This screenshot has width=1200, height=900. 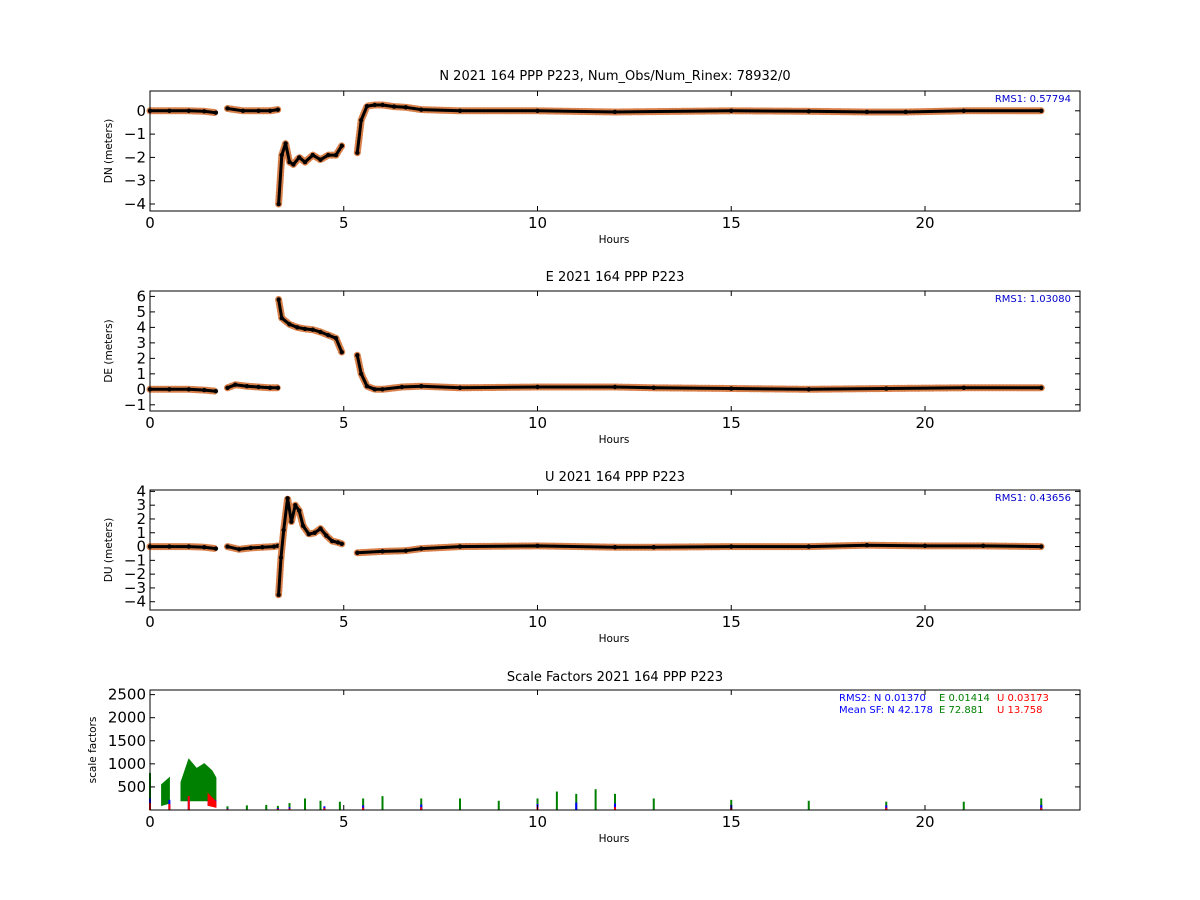 What do you see at coordinates (135, 588) in the screenshot?
I see `y-tick-label: −3` at bounding box center [135, 588].